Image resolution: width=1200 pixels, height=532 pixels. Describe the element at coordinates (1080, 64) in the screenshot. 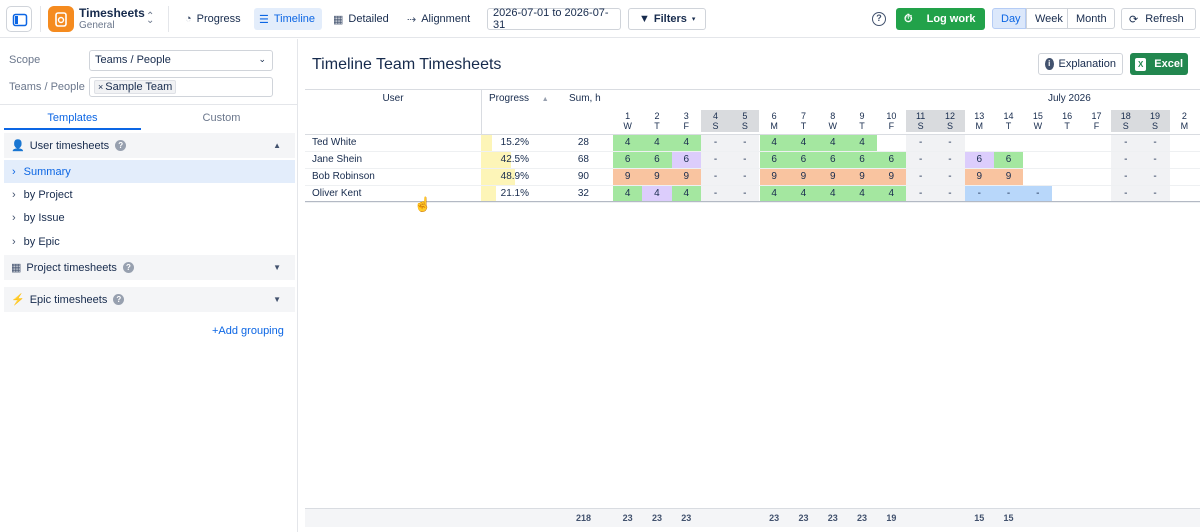

I see `explanation-button: i Explanation` at that location.